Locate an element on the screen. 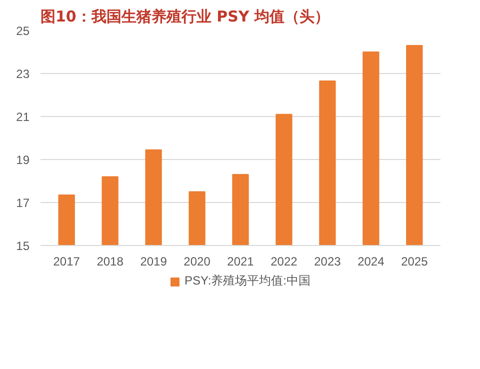 The image size is (480, 369). x-tick-label: 2020 is located at coordinates (197, 261).